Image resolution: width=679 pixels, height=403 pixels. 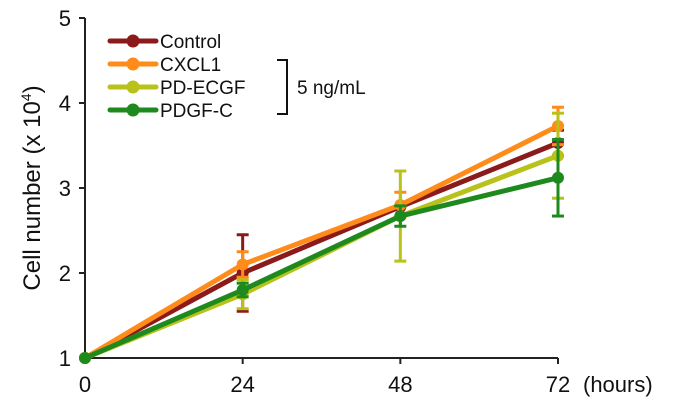 I want to click on y-axis-title-main: Cell number, so click(x=32, y=225).